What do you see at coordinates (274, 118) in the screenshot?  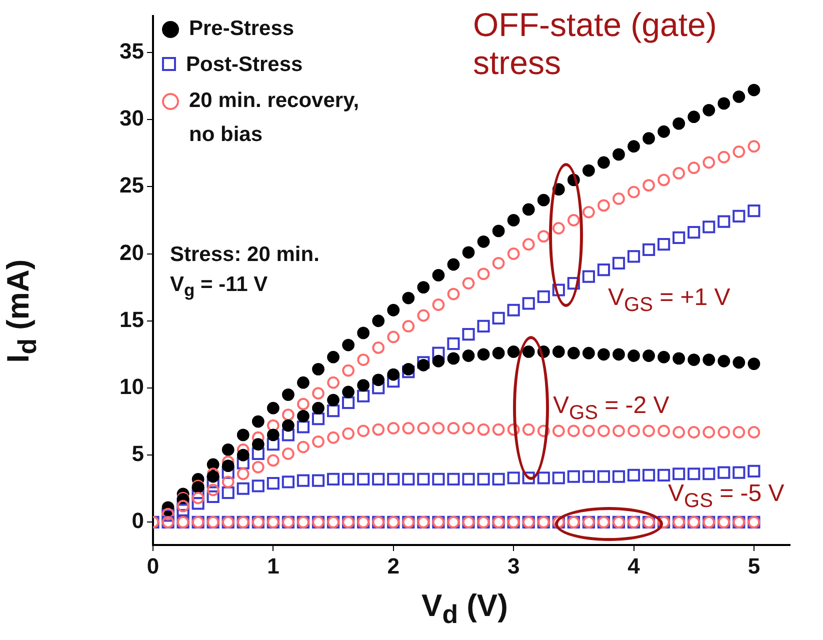 I see `legend-label: 20 min. recovery, no bias` at bounding box center [274, 118].